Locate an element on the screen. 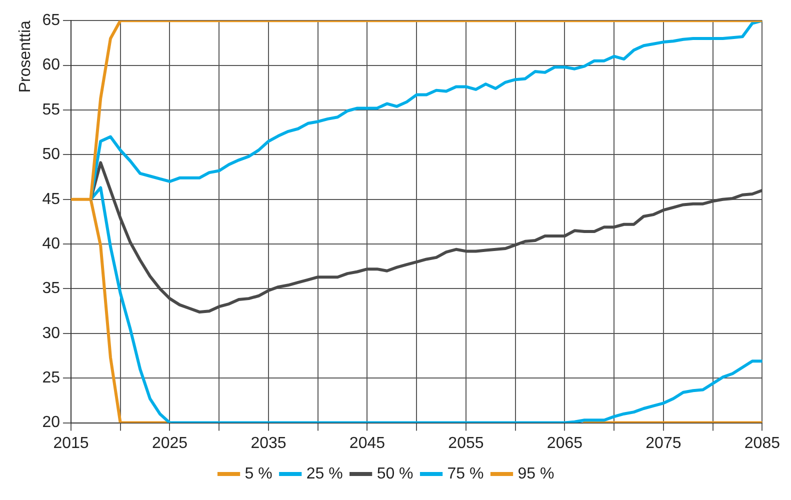 The width and height of the screenshot is (791, 500). legend-label: 5 % is located at coordinates (258, 473).